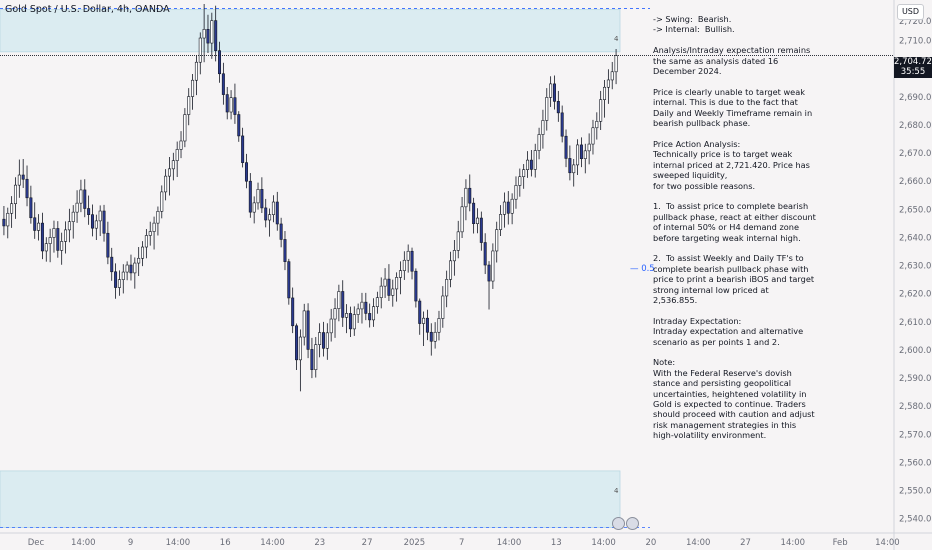 The width and height of the screenshot is (932, 550). I want to click on x-tick-label: 9, so click(130, 543).